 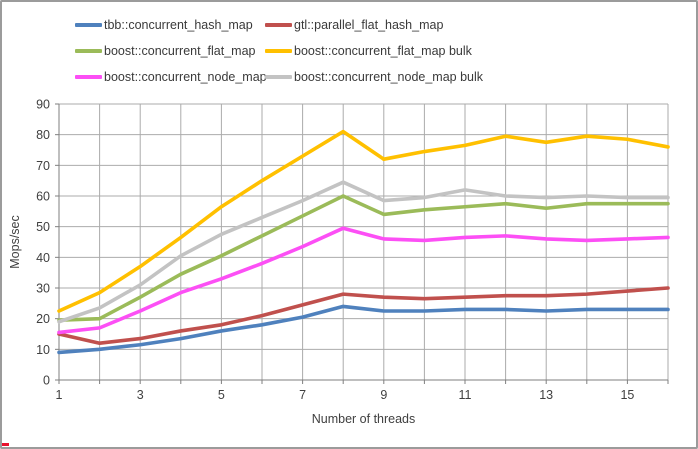 I want to click on legend-swatch-gray, so click(x=278, y=77).